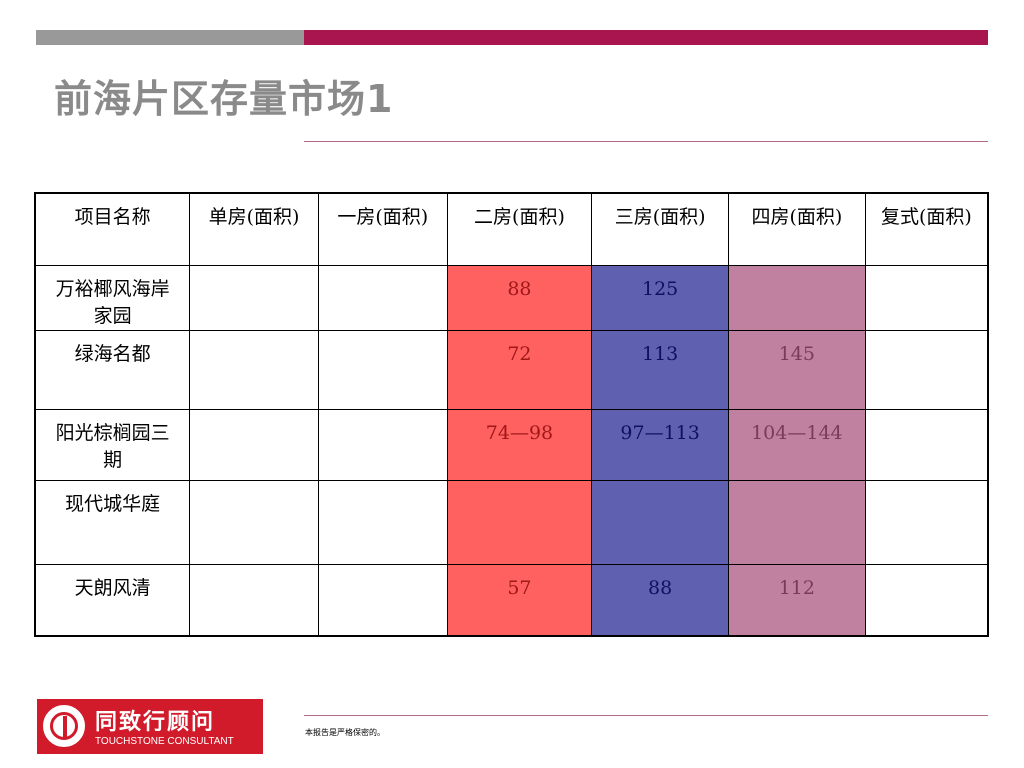 Image resolution: width=1024 pixels, height=768 pixels. I want to click on table-row: 现代城华庭, so click(511, 522).